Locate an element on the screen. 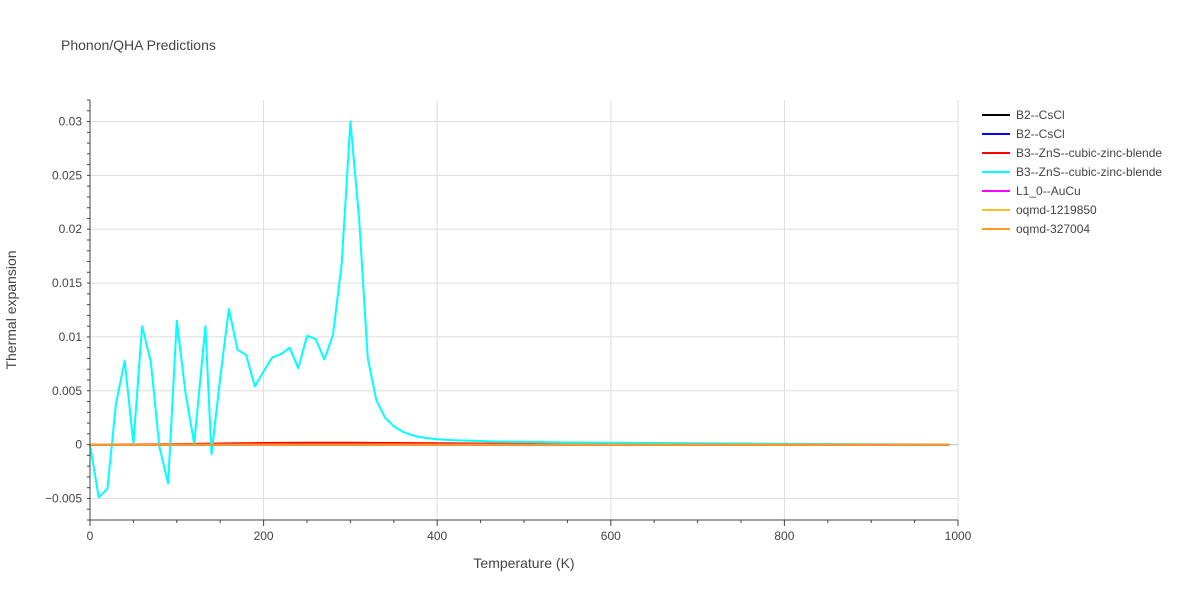 This screenshot has width=1200, height=600. y-tick-label: 0 is located at coordinates (78, 445).